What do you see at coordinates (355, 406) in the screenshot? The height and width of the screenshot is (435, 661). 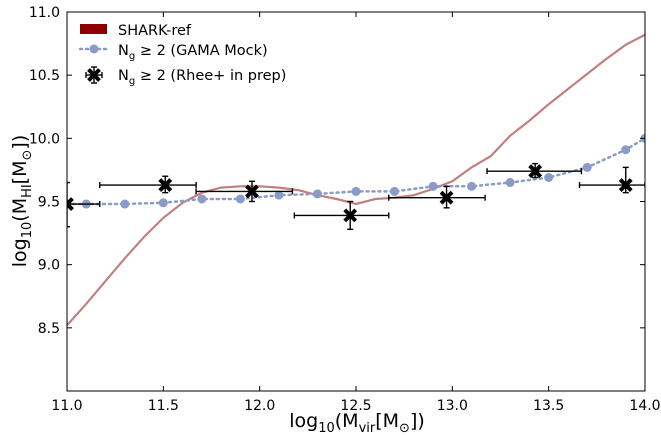 I see `x-tick-label: 12.5` at bounding box center [355, 406].